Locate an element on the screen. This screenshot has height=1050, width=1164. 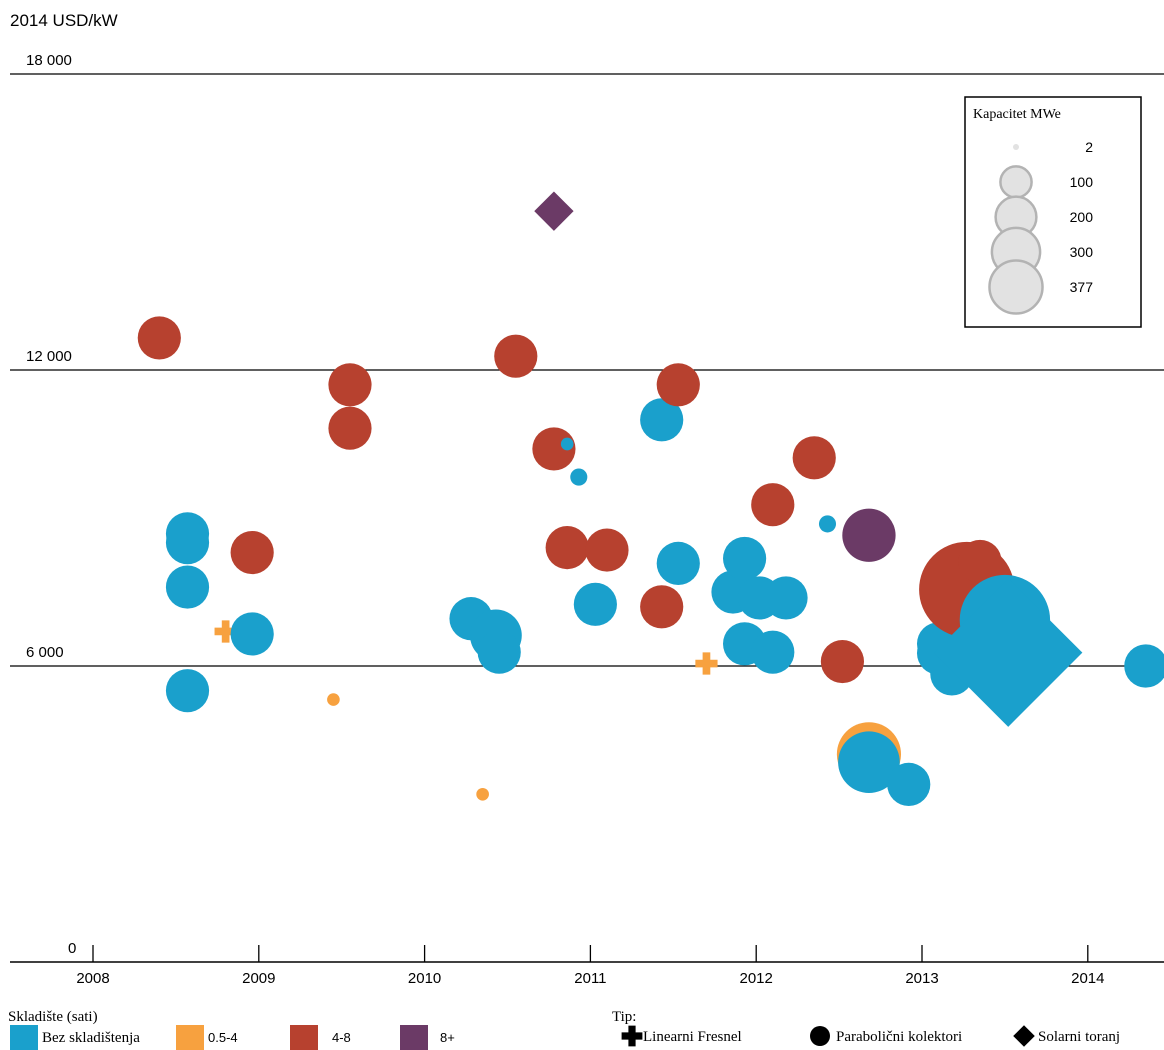
size-legend-label: 300 is located at coordinates (1082, 252).